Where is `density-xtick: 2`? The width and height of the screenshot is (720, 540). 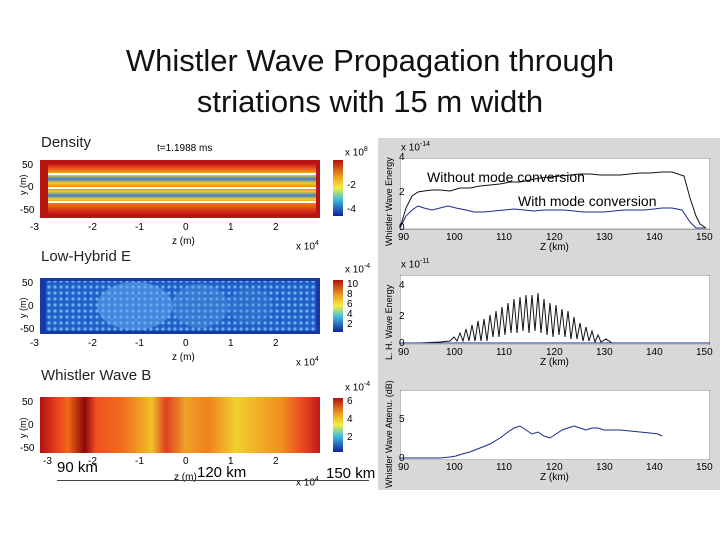 density-xtick: 2 is located at coordinates (276, 227).